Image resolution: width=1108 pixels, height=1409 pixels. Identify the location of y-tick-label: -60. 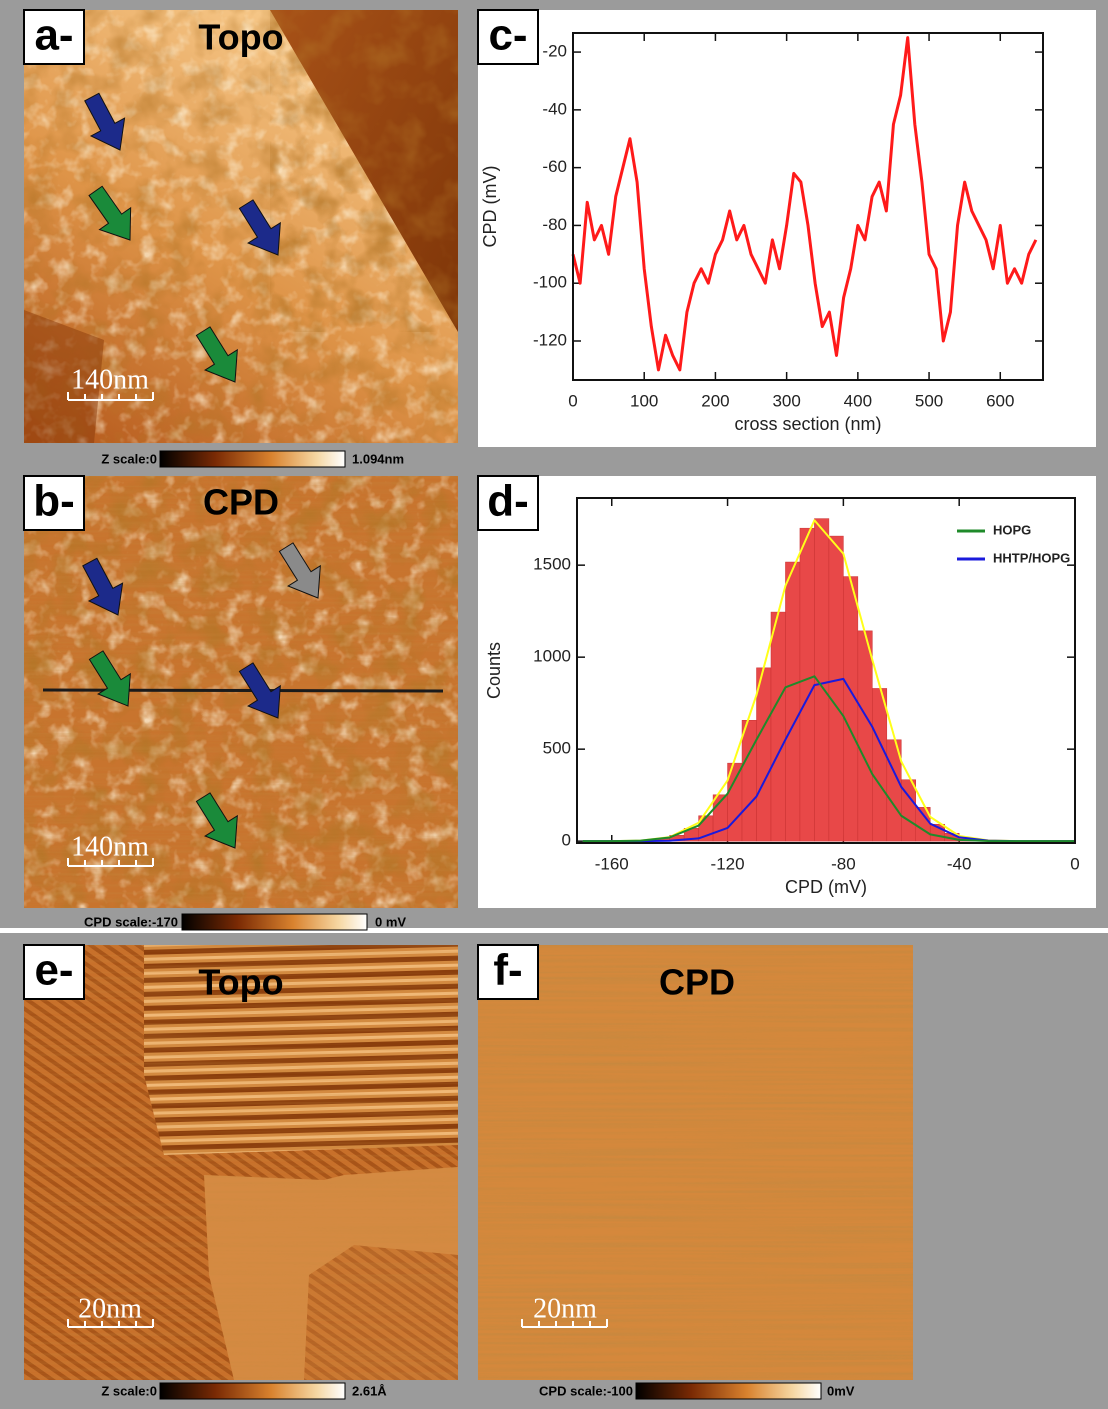
(554, 166).